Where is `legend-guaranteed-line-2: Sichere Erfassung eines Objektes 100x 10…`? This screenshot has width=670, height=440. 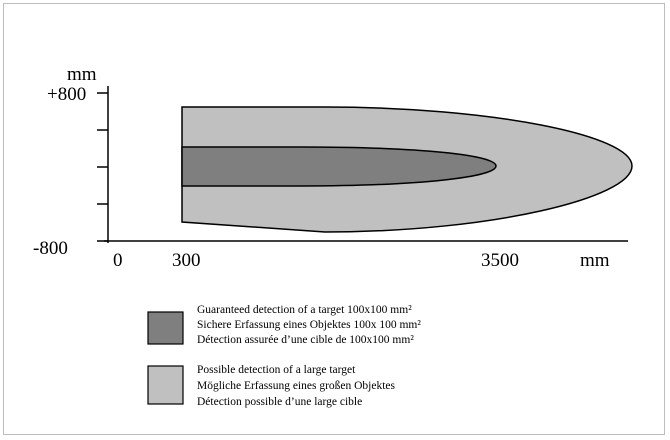
legend-guaranteed-line-2: Sichere Erfassung eines Objektes 100x 10… is located at coordinates (309, 325).